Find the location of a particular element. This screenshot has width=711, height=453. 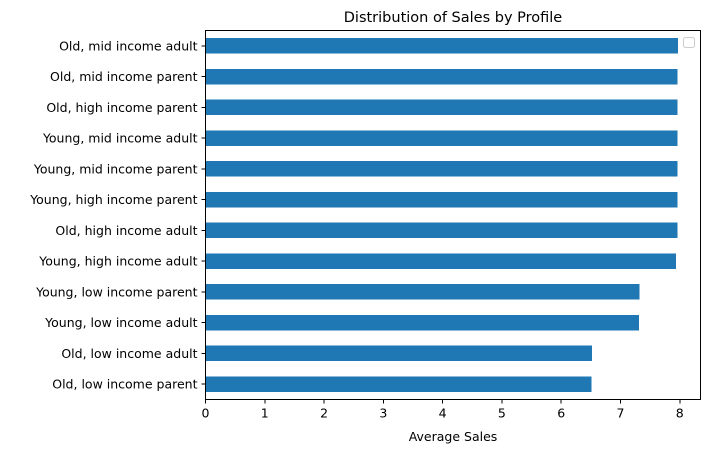

y-tick-label: Old, low income adult is located at coordinates (129, 353).